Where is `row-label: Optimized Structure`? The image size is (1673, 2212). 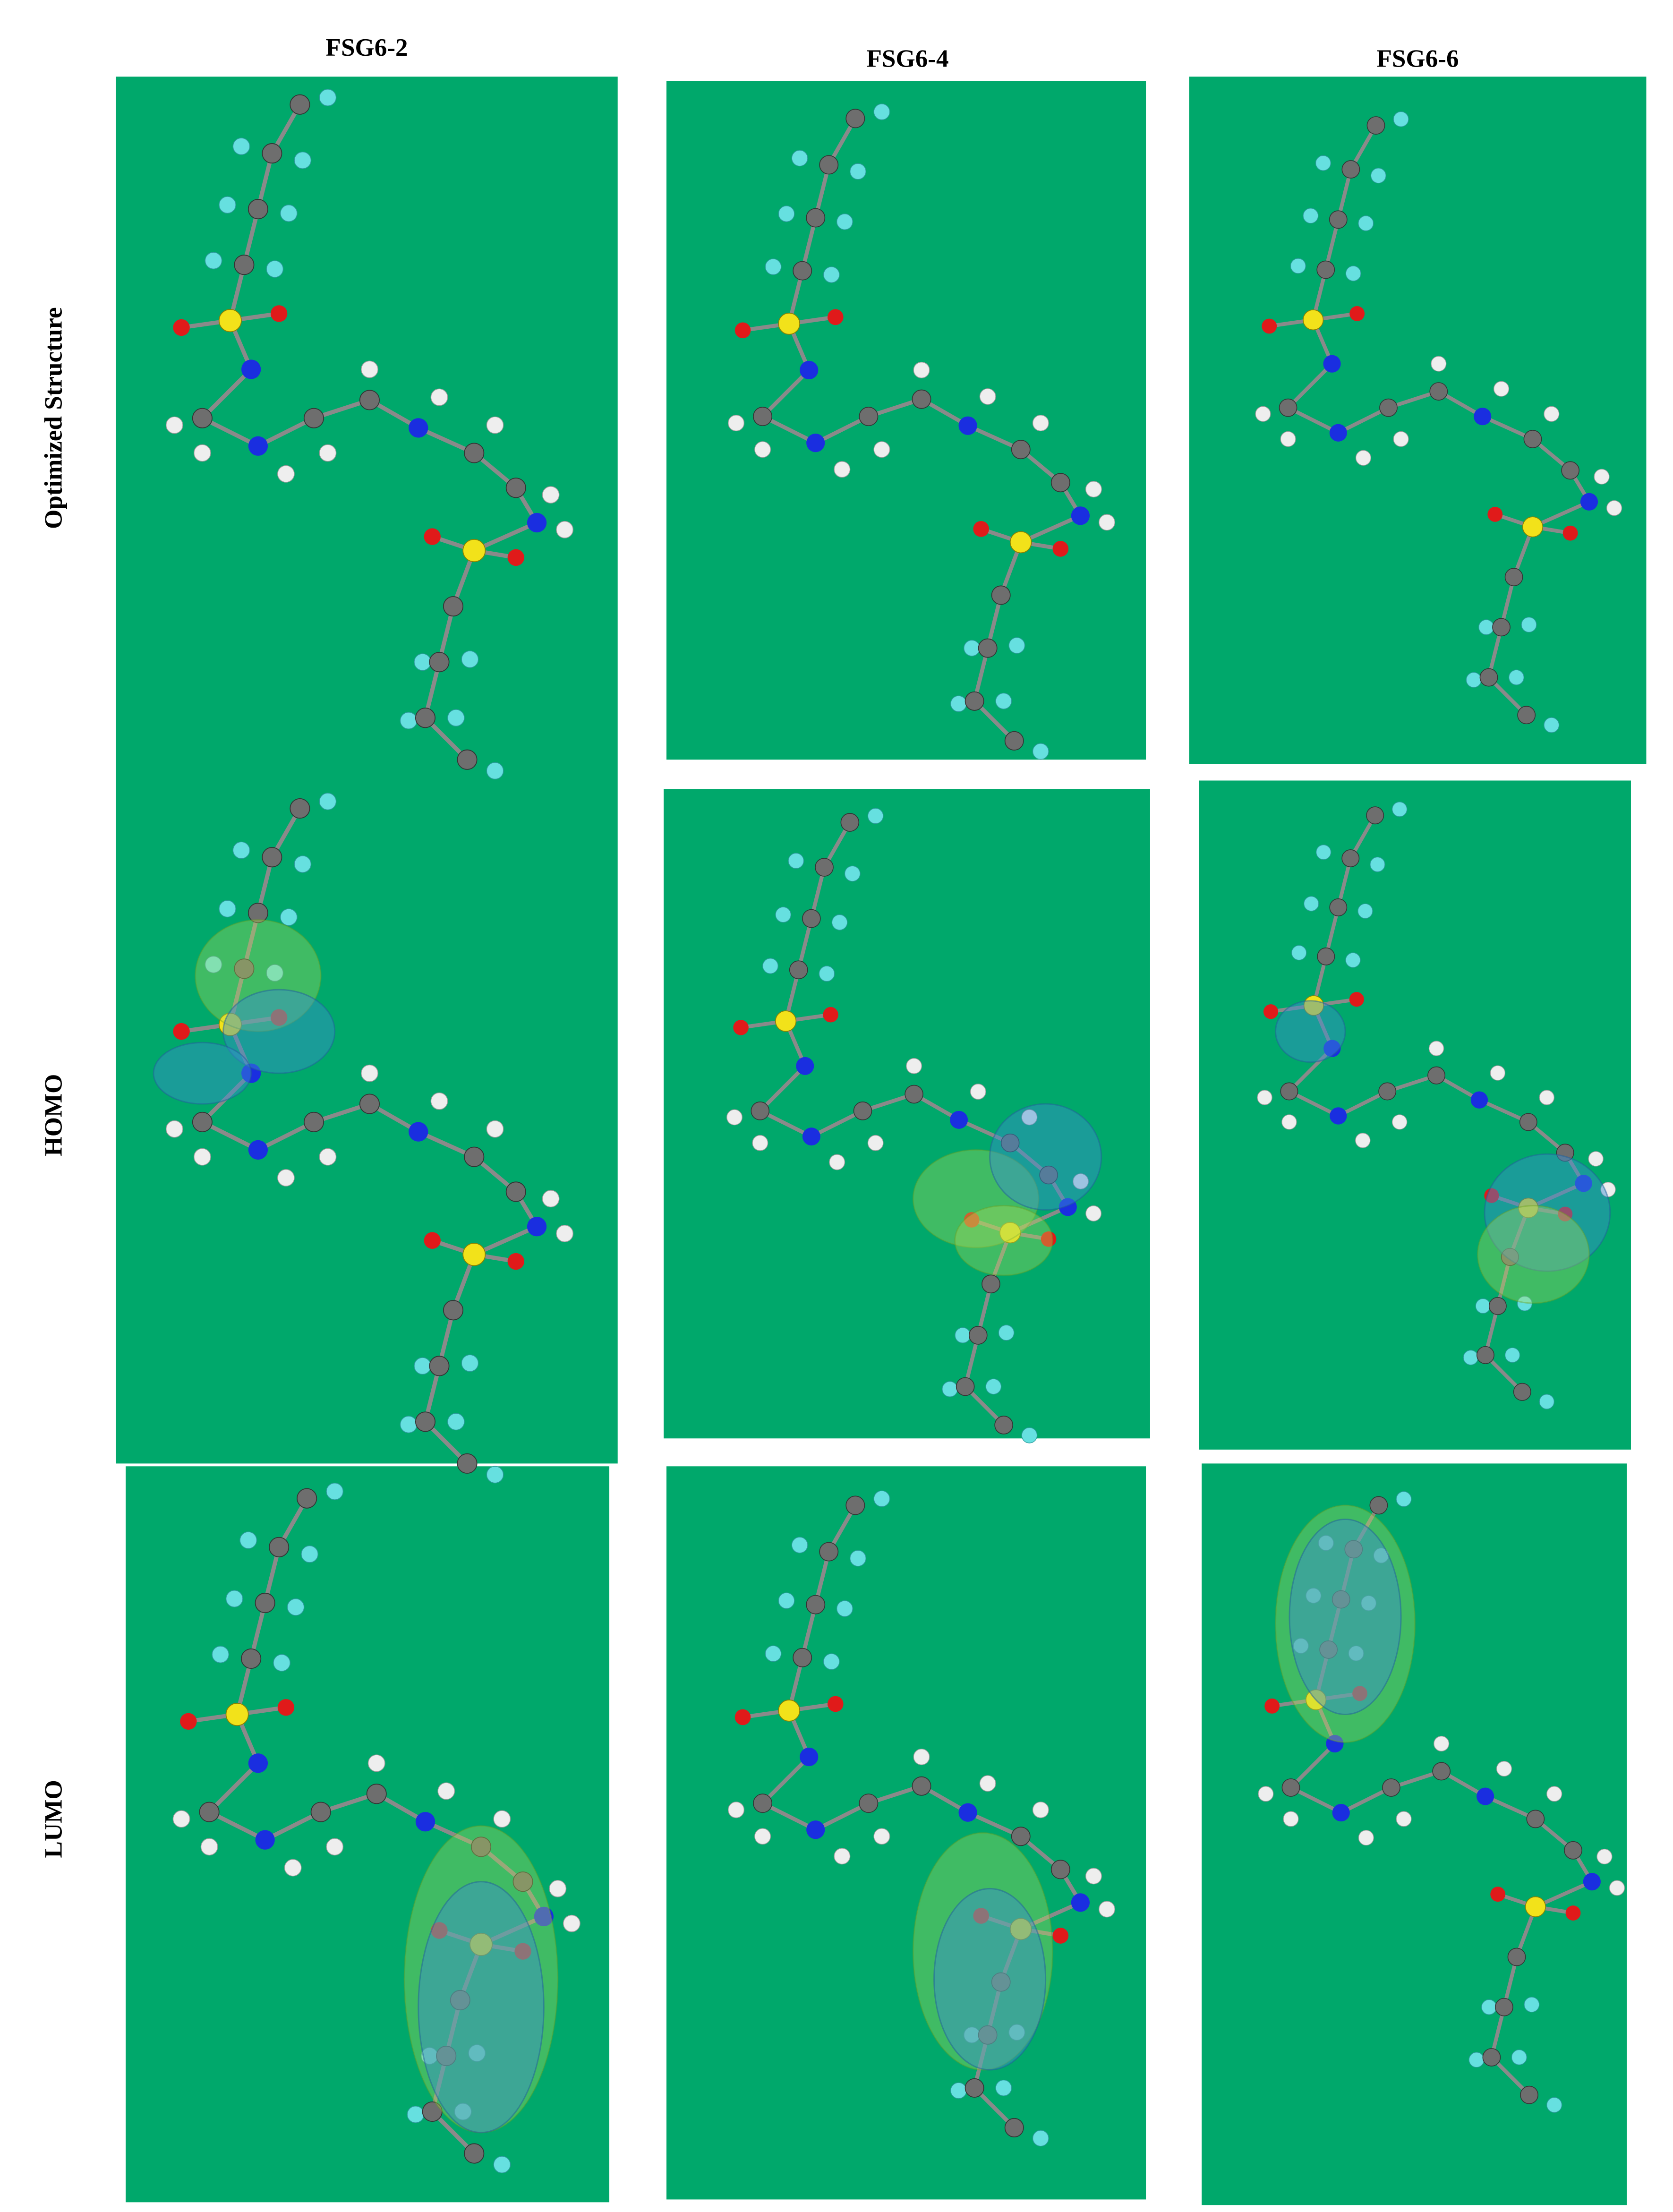
row-label: Optimized Structure is located at coordinates (54, 418).